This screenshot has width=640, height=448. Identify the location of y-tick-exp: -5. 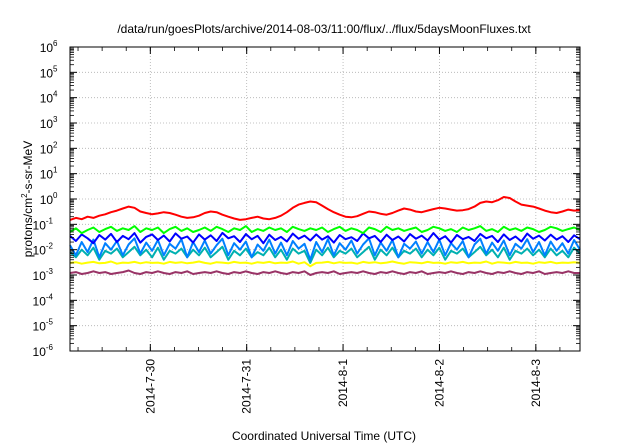
(50, 322).